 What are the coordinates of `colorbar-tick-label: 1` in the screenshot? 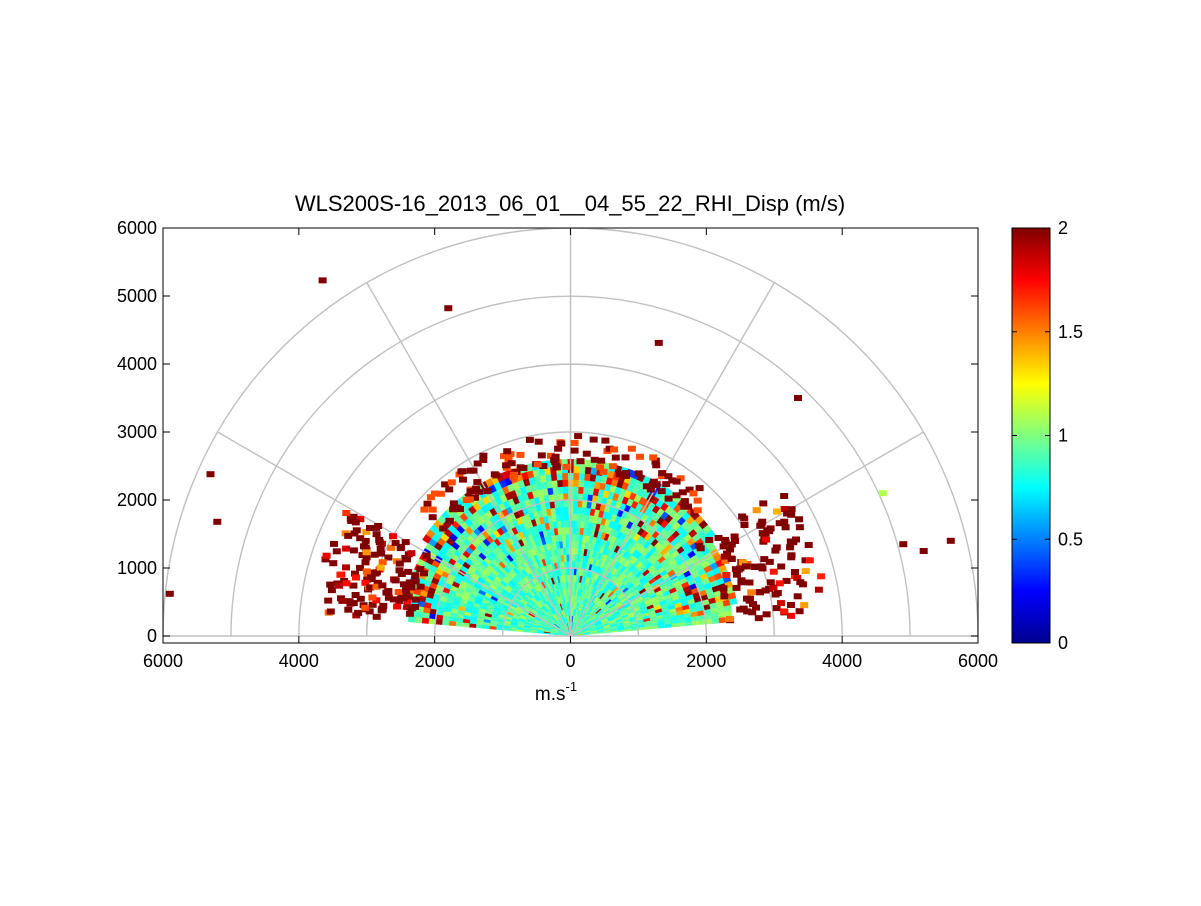 It's located at (1063, 436).